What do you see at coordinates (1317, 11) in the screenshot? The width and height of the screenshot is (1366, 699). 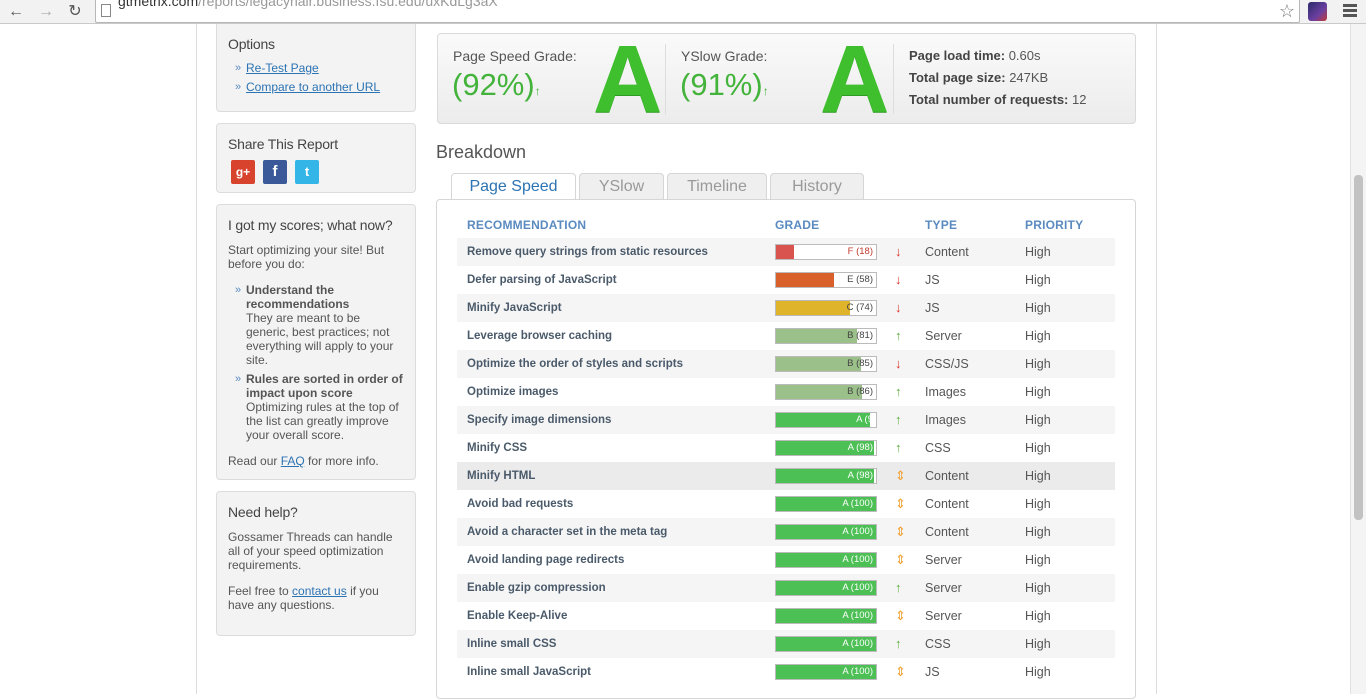 I see `extension-icon` at bounding box center [1317, 11].